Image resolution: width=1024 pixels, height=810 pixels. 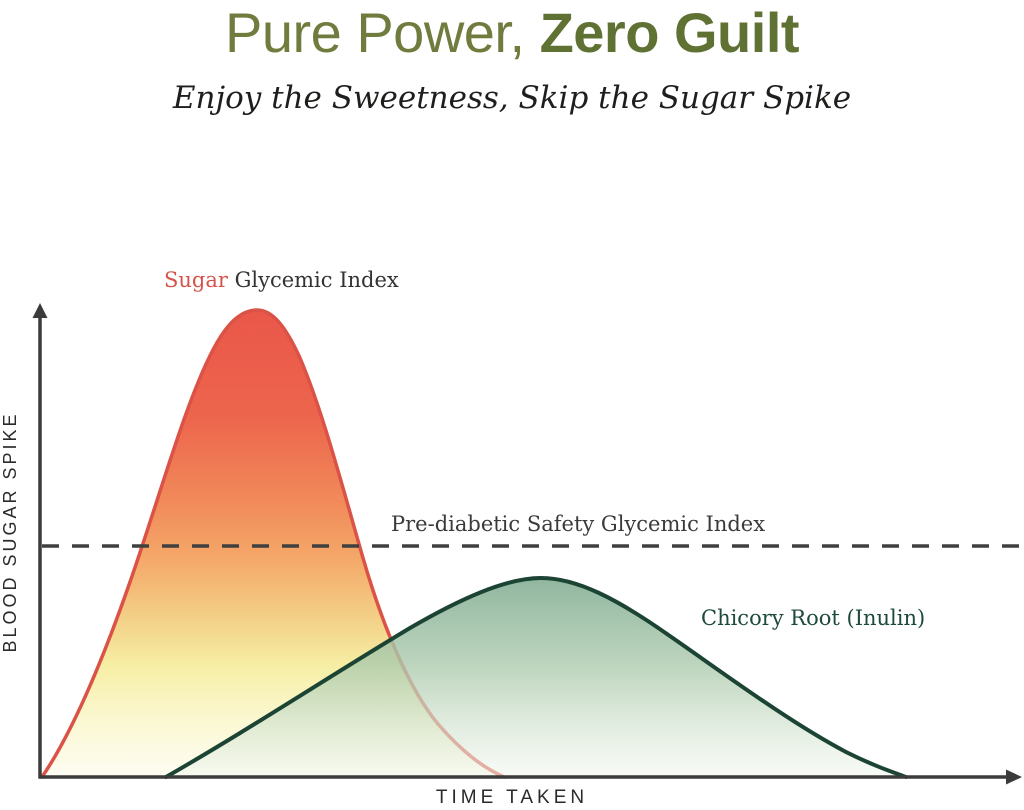 What do you see at coordinates (40, 310) in the screenshot?
I see `y-axis-arrow-icon` at bounding box center [40, 310].